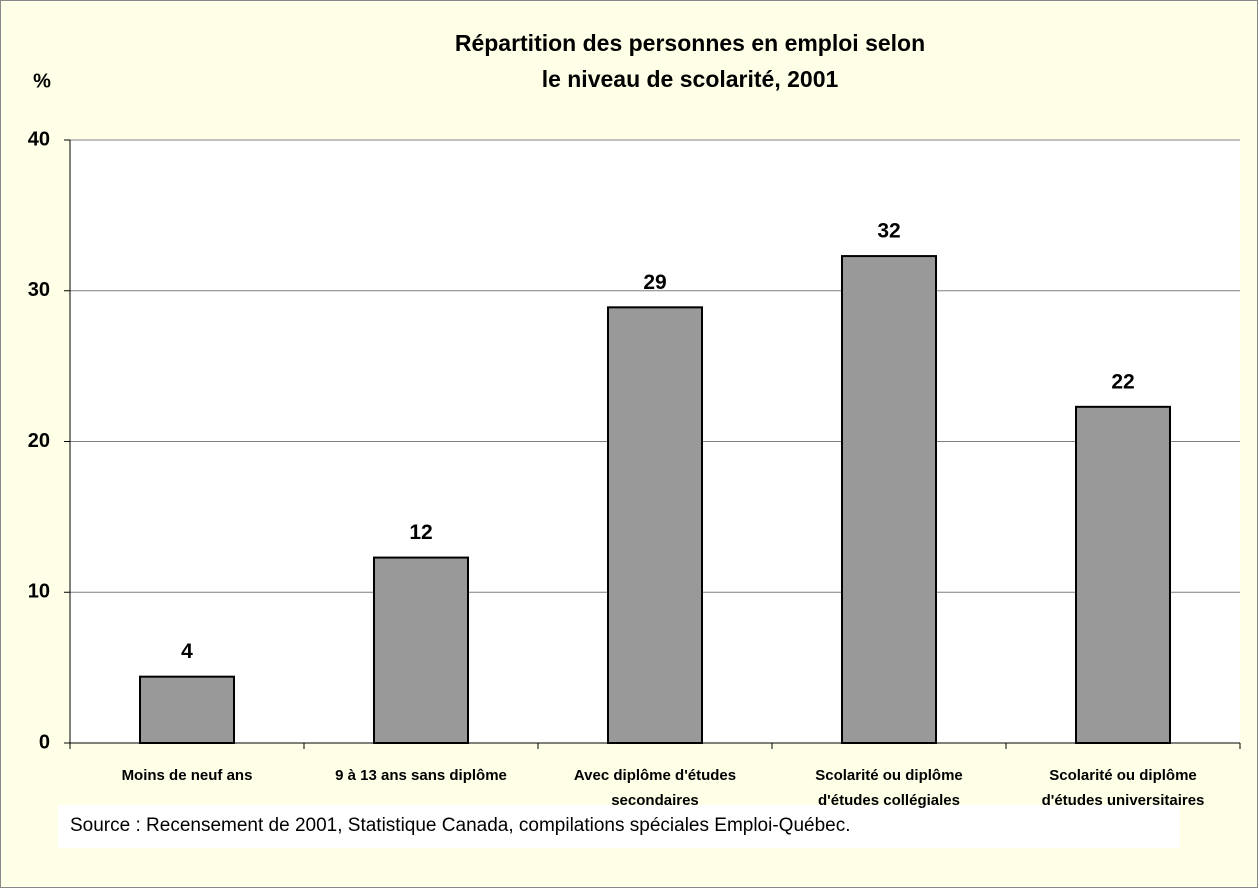 The image size is (1258, 888). I want to click on chart-title: le niveau de scolarité, 2001, so click(690, 79).